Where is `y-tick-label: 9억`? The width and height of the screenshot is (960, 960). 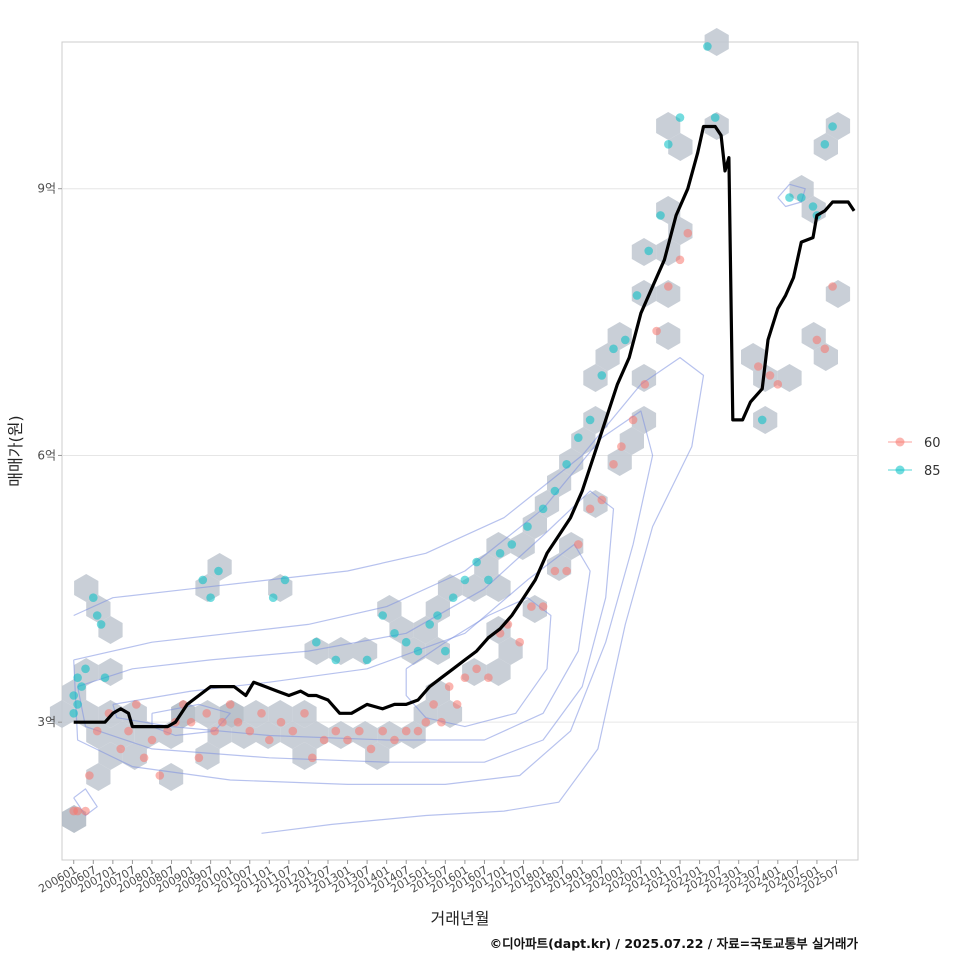
y-tick-label: 9억 is located at coordinates (46, 189).